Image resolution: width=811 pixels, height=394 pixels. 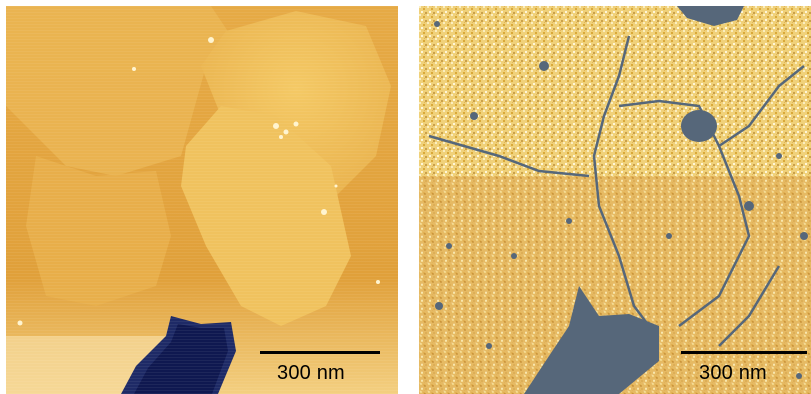 I want to click on gray-blob-top, so click(x=710, y=16).